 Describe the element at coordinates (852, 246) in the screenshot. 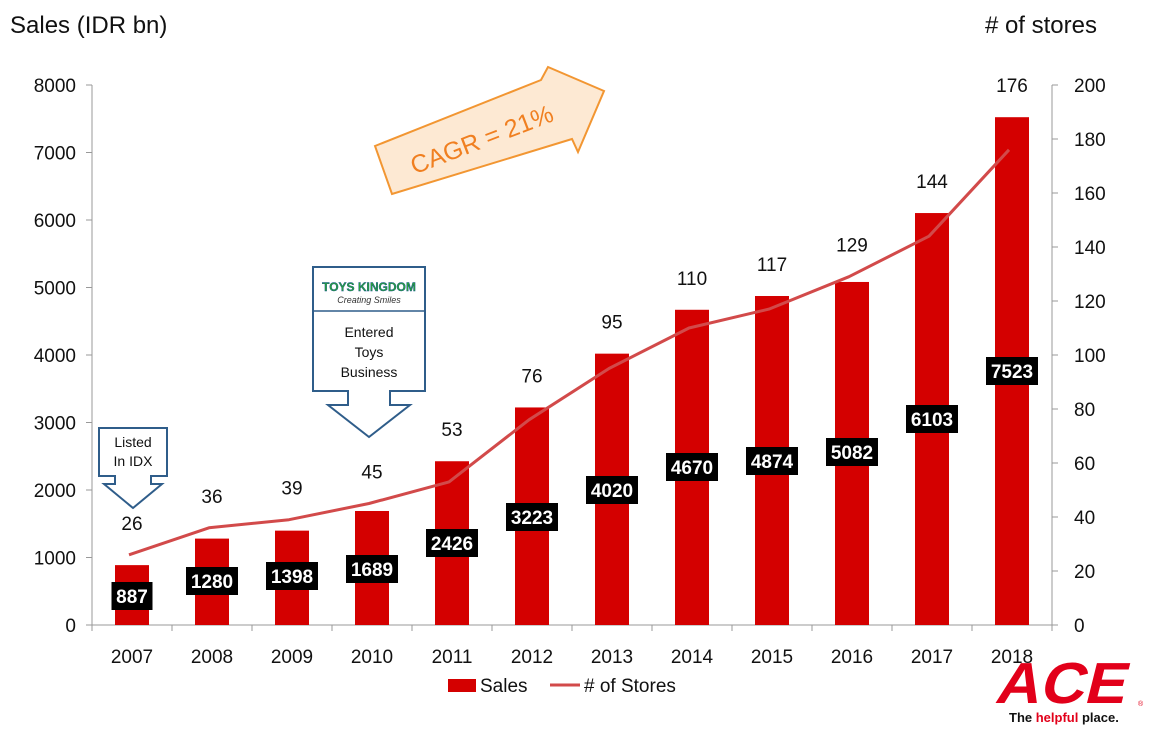

I see `stores-data-label: 129` at that location.